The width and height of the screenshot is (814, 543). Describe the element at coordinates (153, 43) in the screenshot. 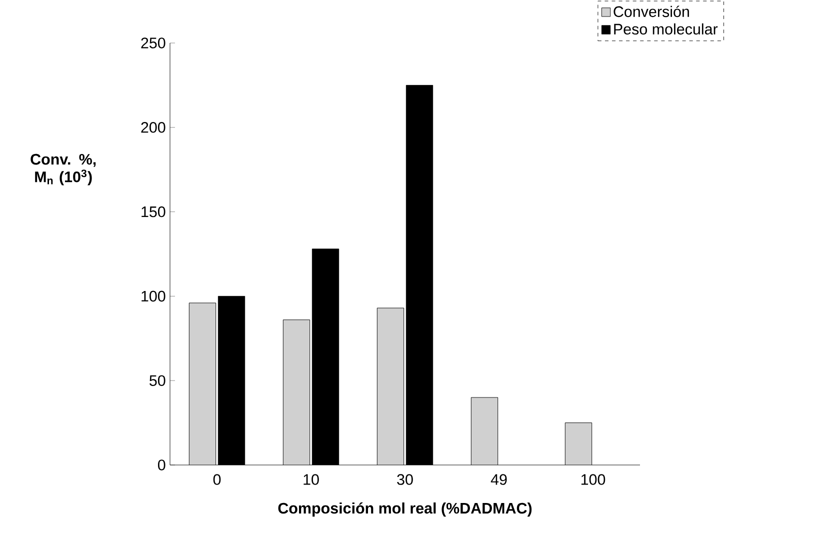

I see `y-tick-label: 250` at that location.